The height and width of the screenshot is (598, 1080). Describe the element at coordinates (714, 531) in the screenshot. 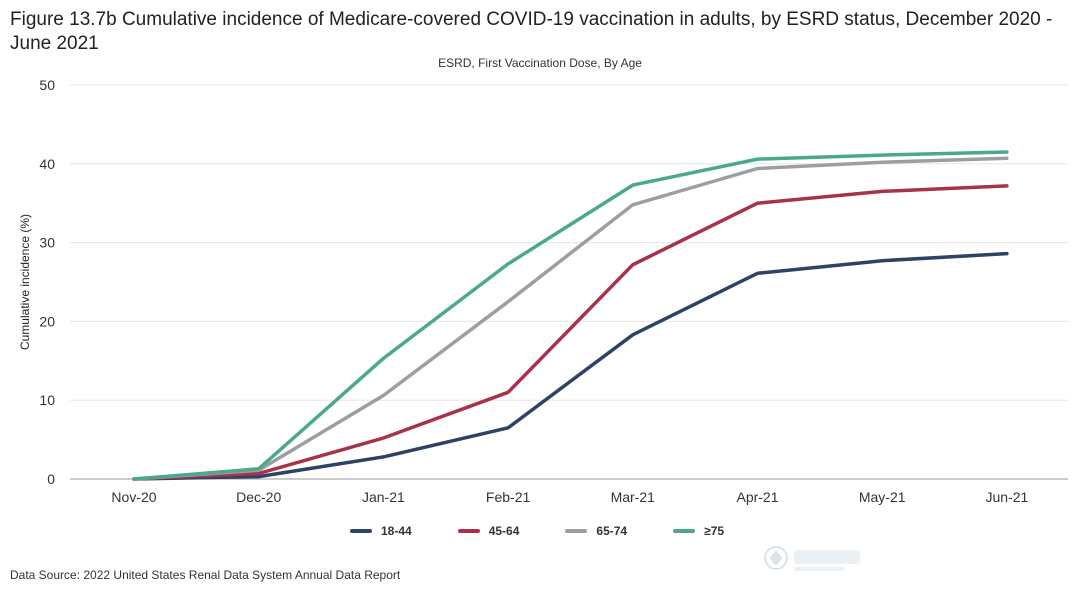

I see `legend-label: ≥75` at that location.